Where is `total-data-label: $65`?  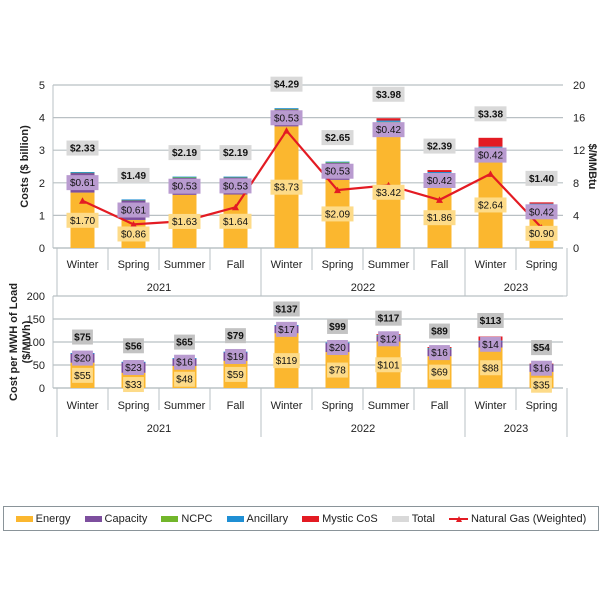
total-data-label: $65 is located at coordinates (184, 343).